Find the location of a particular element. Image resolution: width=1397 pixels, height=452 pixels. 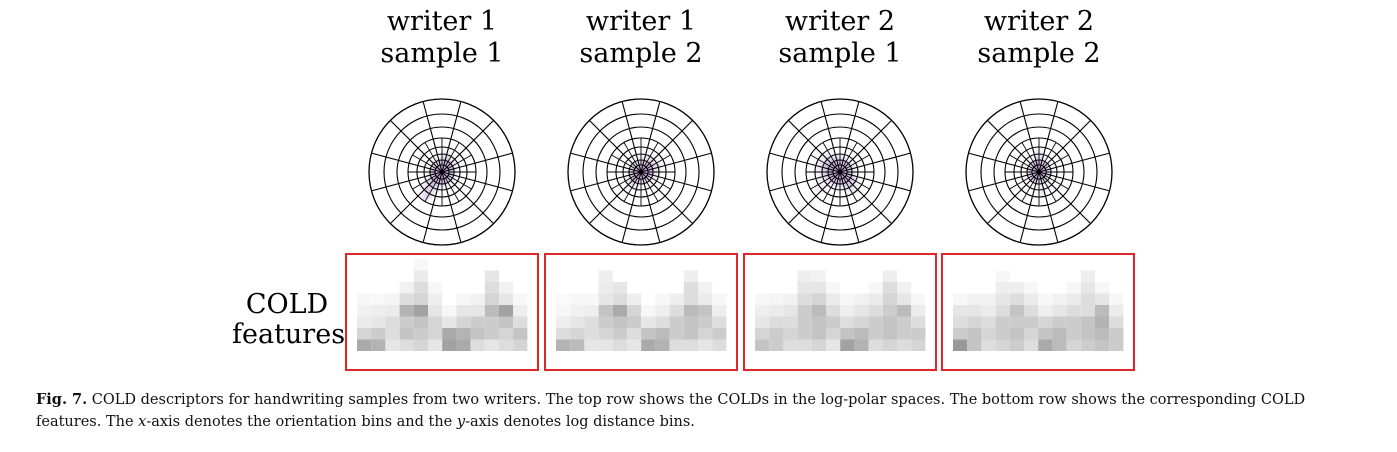

caption-y-var: y is located at coordinates (461, 422).